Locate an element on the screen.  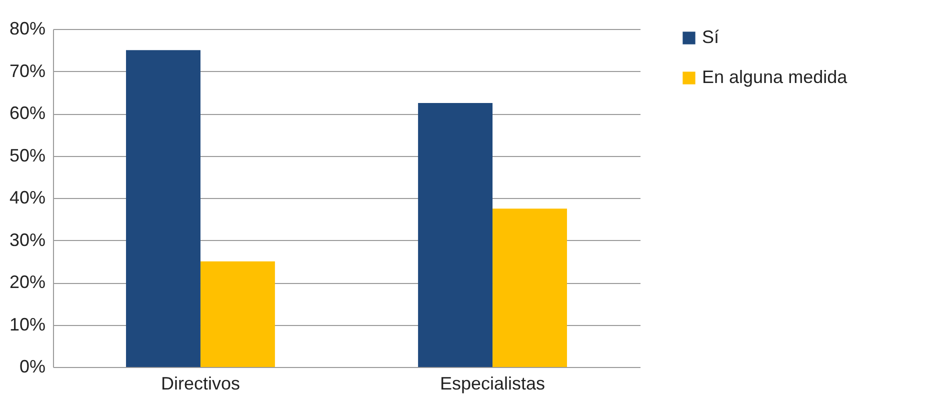
y-tick-label: 10% is located at coordinates (27, 324).